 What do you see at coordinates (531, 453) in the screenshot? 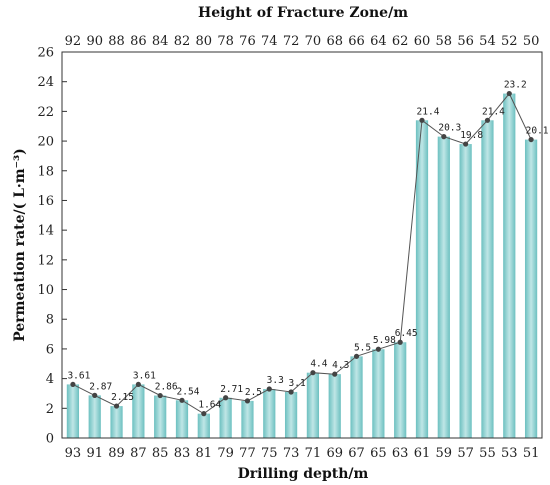
I see `x-tick-label: 51` at bounding box center [531, 453].